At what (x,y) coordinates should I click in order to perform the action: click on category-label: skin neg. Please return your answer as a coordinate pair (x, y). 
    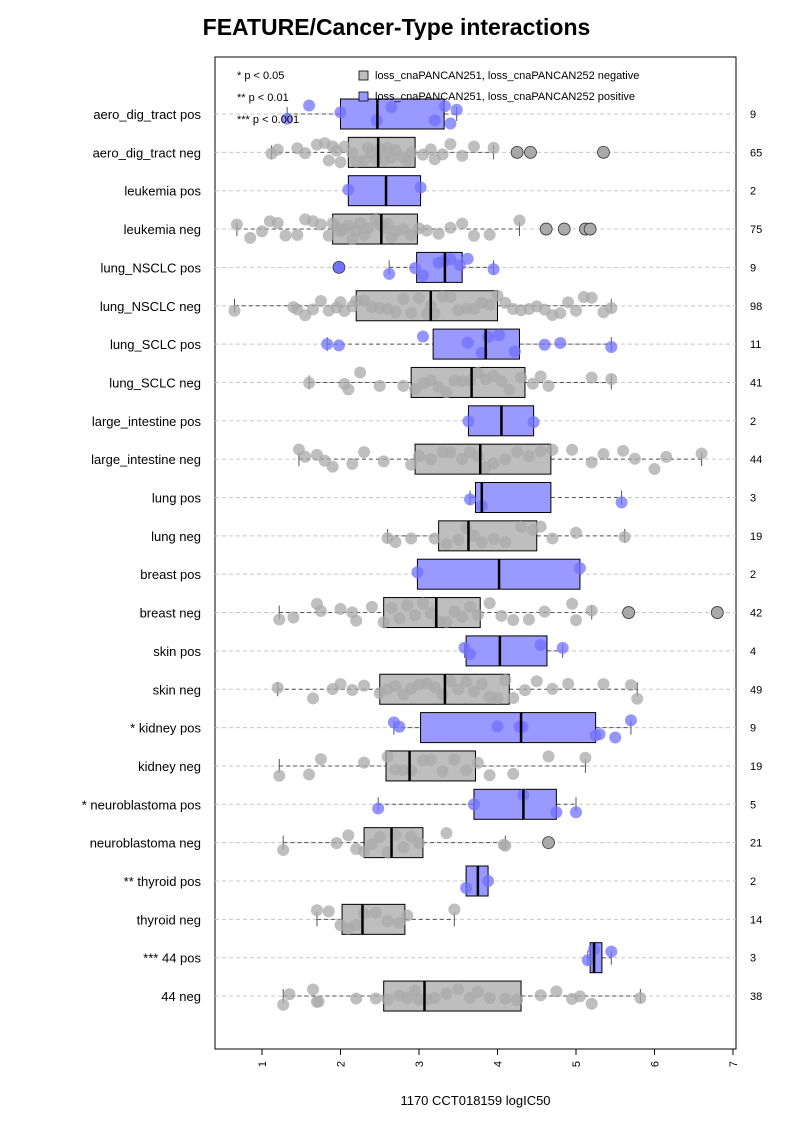
    Looking at the image, I should click on (177, 689).